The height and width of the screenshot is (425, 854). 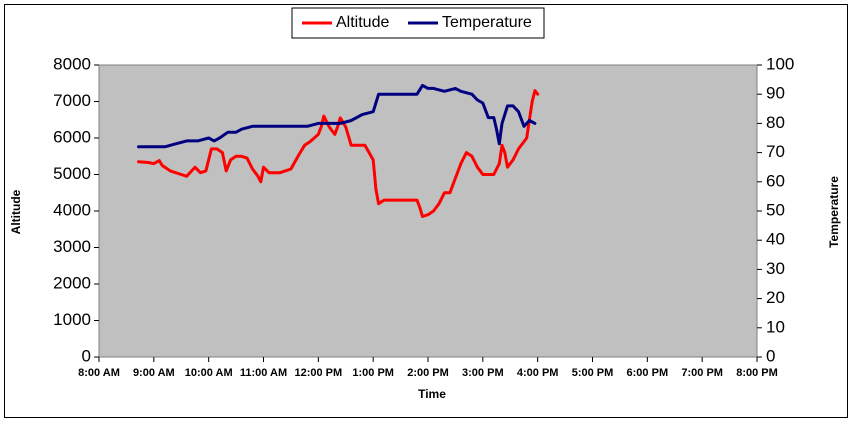 What do you see at coordinates (775, 297) in the screenshot?
I see `y-right-tick-label: 20` at bounding box center [775, 297].